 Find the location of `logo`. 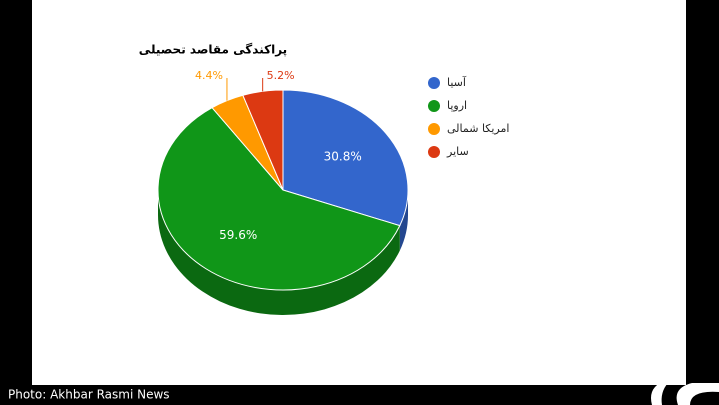

logo is located at coordinates (685, 394).